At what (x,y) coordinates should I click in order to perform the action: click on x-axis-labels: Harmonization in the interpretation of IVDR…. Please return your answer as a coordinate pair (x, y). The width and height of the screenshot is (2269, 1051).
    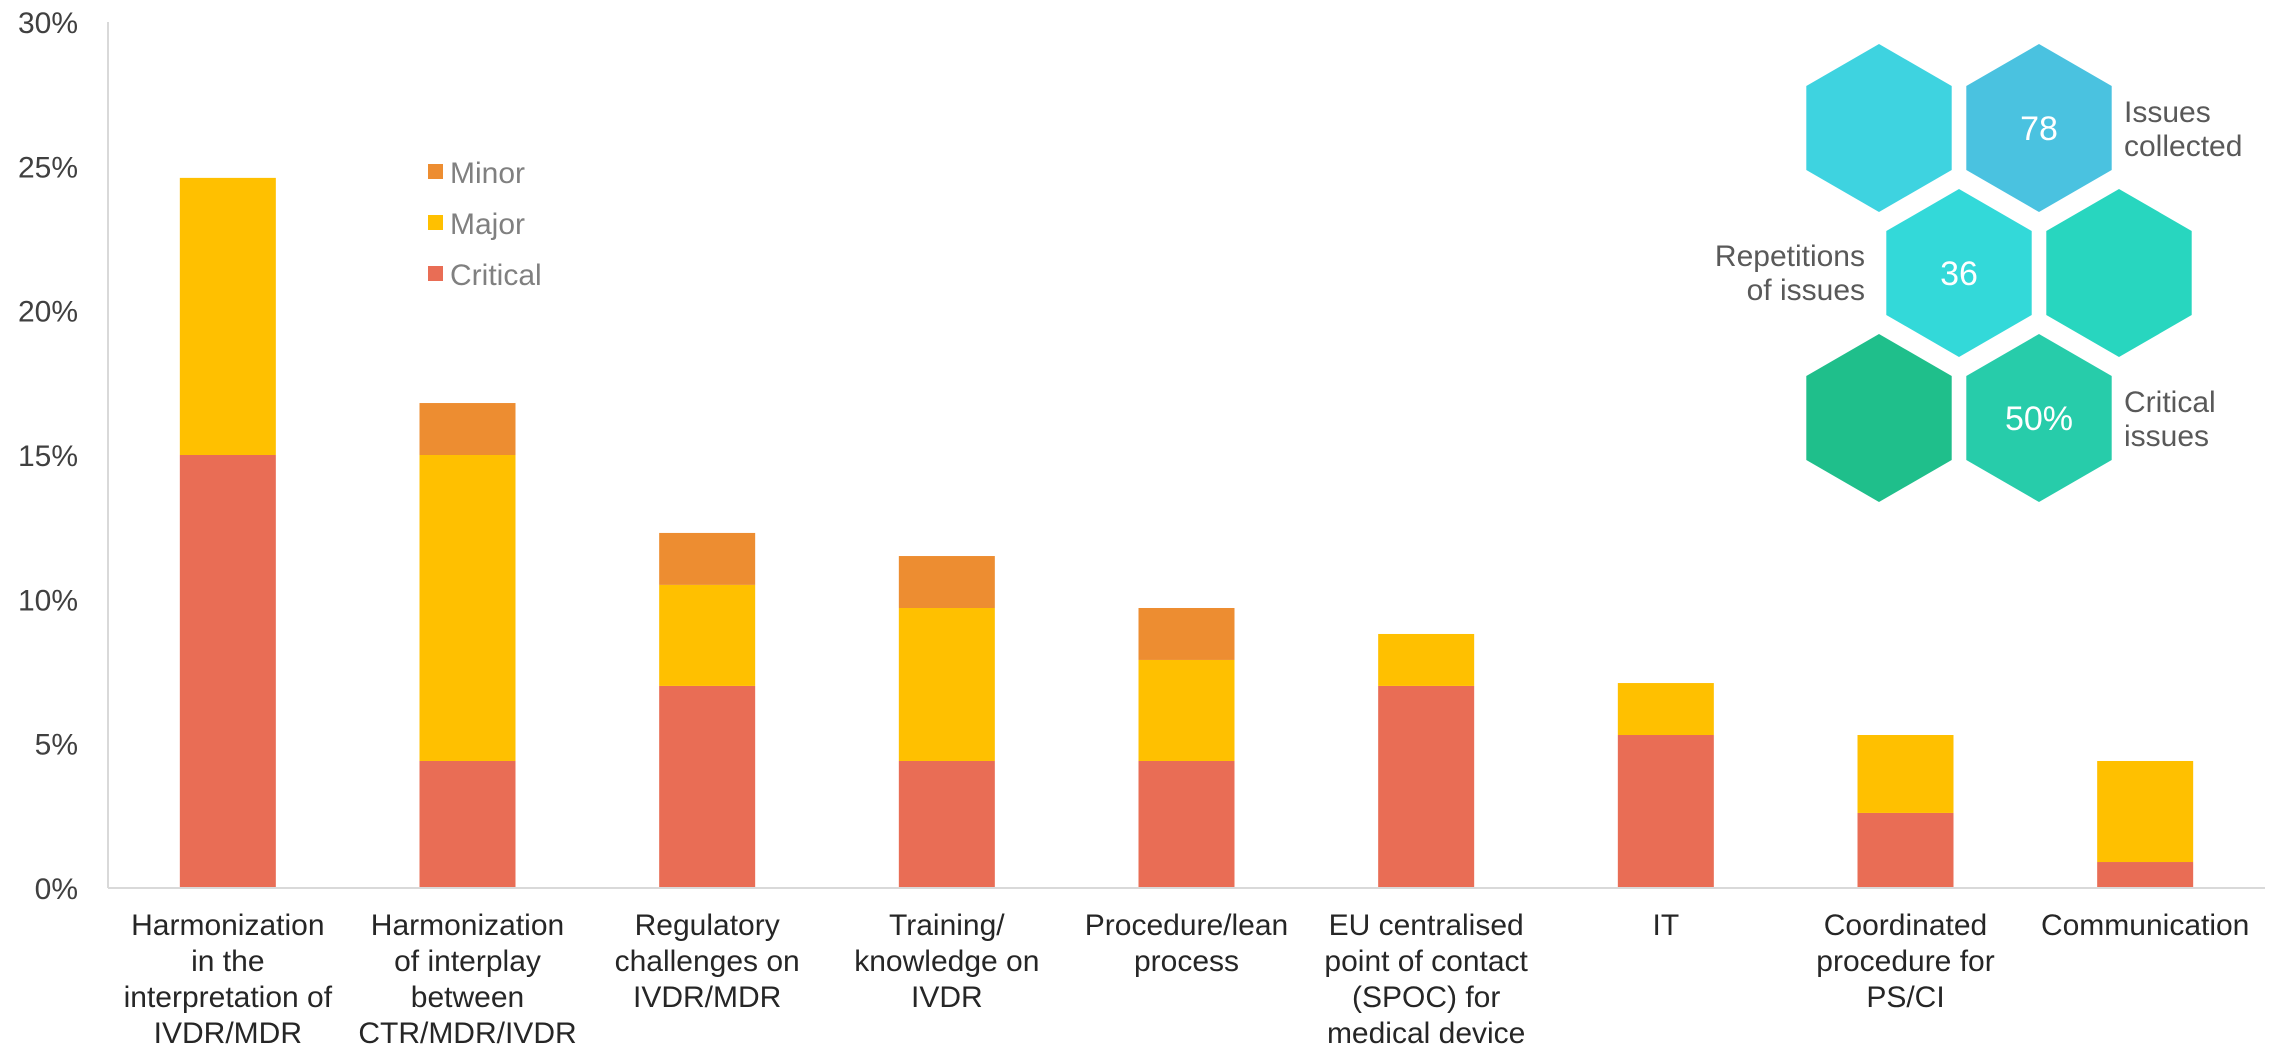
    Looking at the image, I should click on (1187, 979).